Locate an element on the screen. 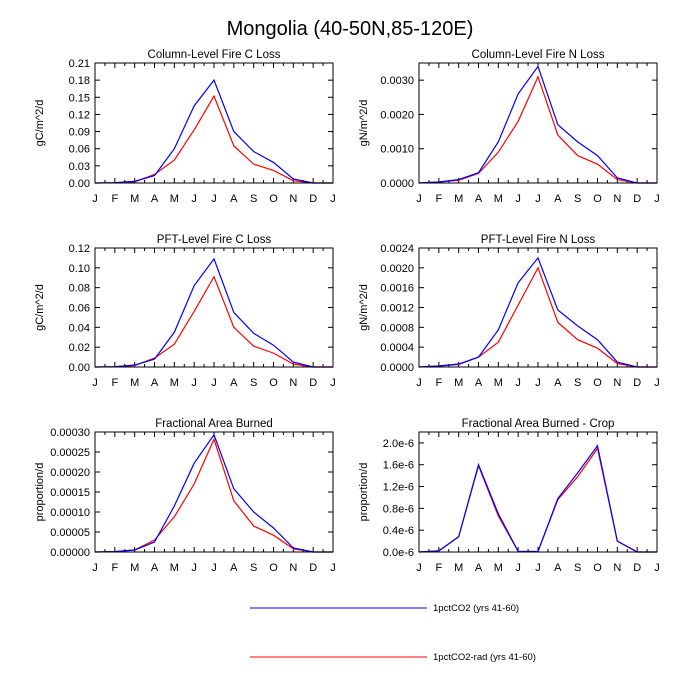  y-tick-label: 0.06 is located at coordinates (79, 309).